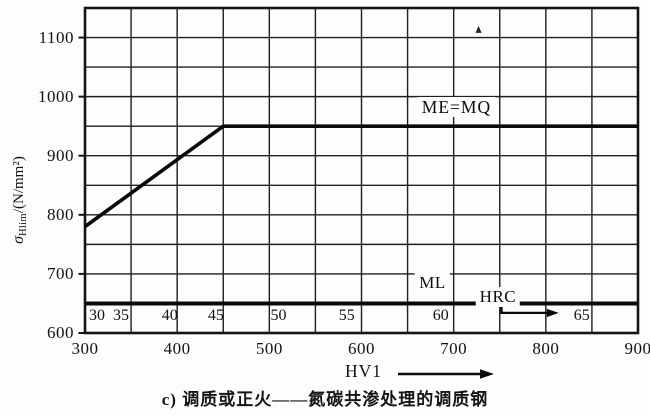 This screenshot has height=415, width=650. I want to click on y-axis-sigma-symbol: σ, so click(18, 239).